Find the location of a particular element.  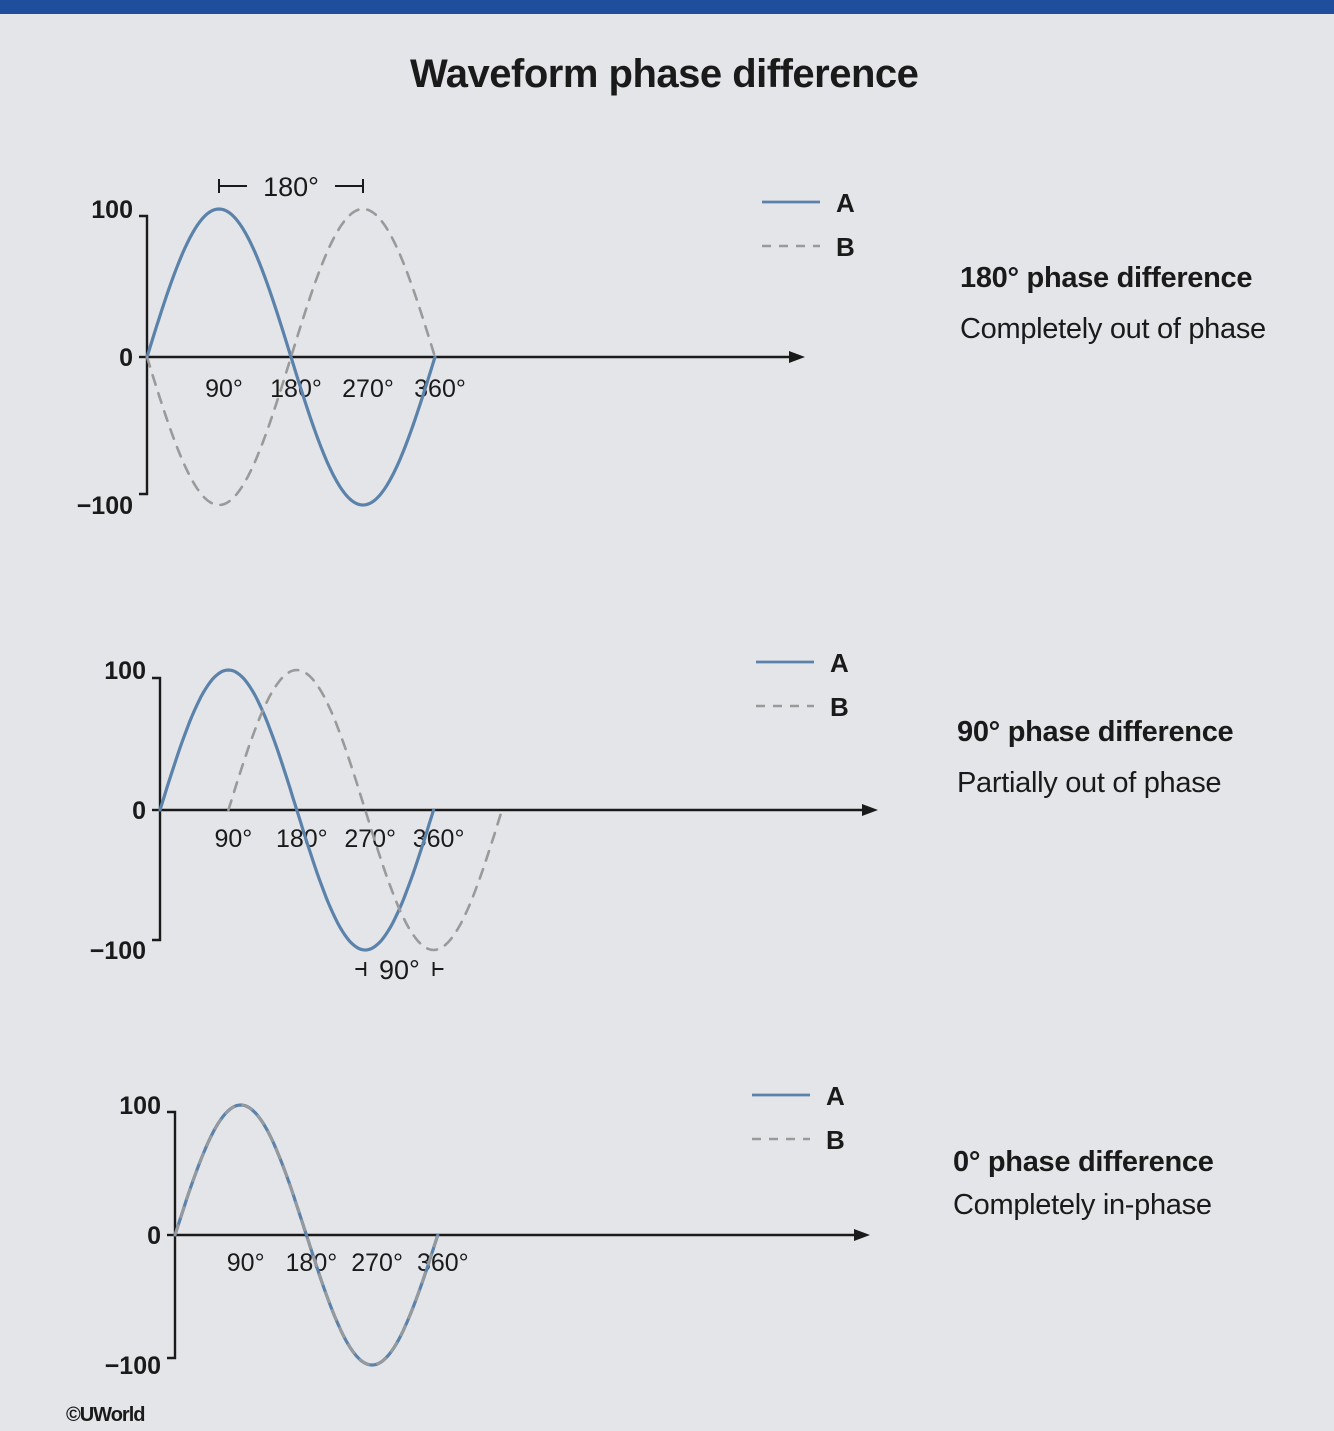

annotation-heading: 0° phase difference is located at coordinates (1083, 1162).